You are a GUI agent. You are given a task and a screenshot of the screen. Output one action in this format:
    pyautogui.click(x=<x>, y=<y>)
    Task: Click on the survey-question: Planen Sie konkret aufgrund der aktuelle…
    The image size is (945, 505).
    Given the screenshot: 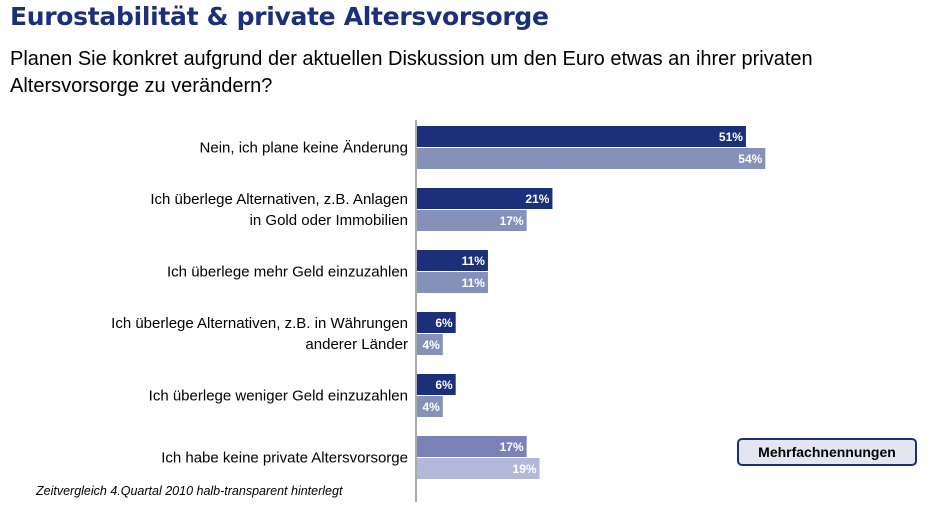 What is the action you would take?
    pyautogui.click(x=411, y=72)
    